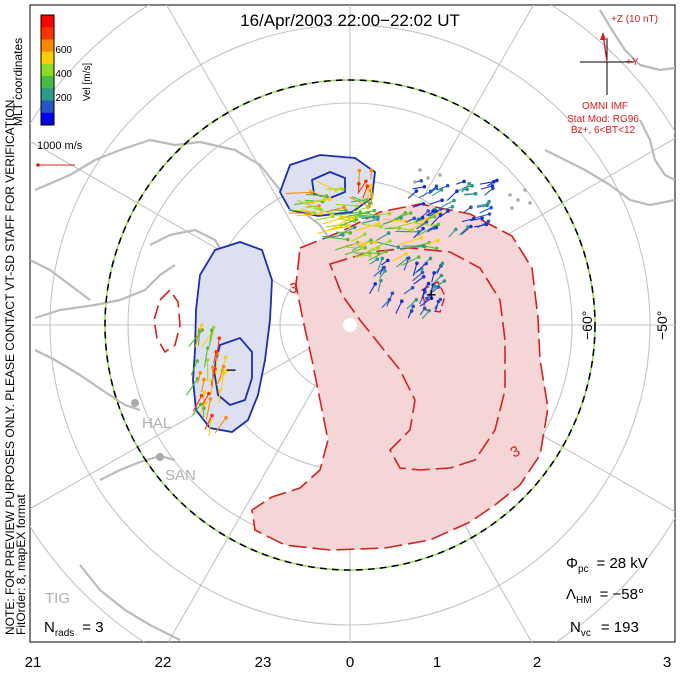 This screenshot has width=680, height=679. I want to click on imf-model: Stat Mod: RG96, so click(603, 119).